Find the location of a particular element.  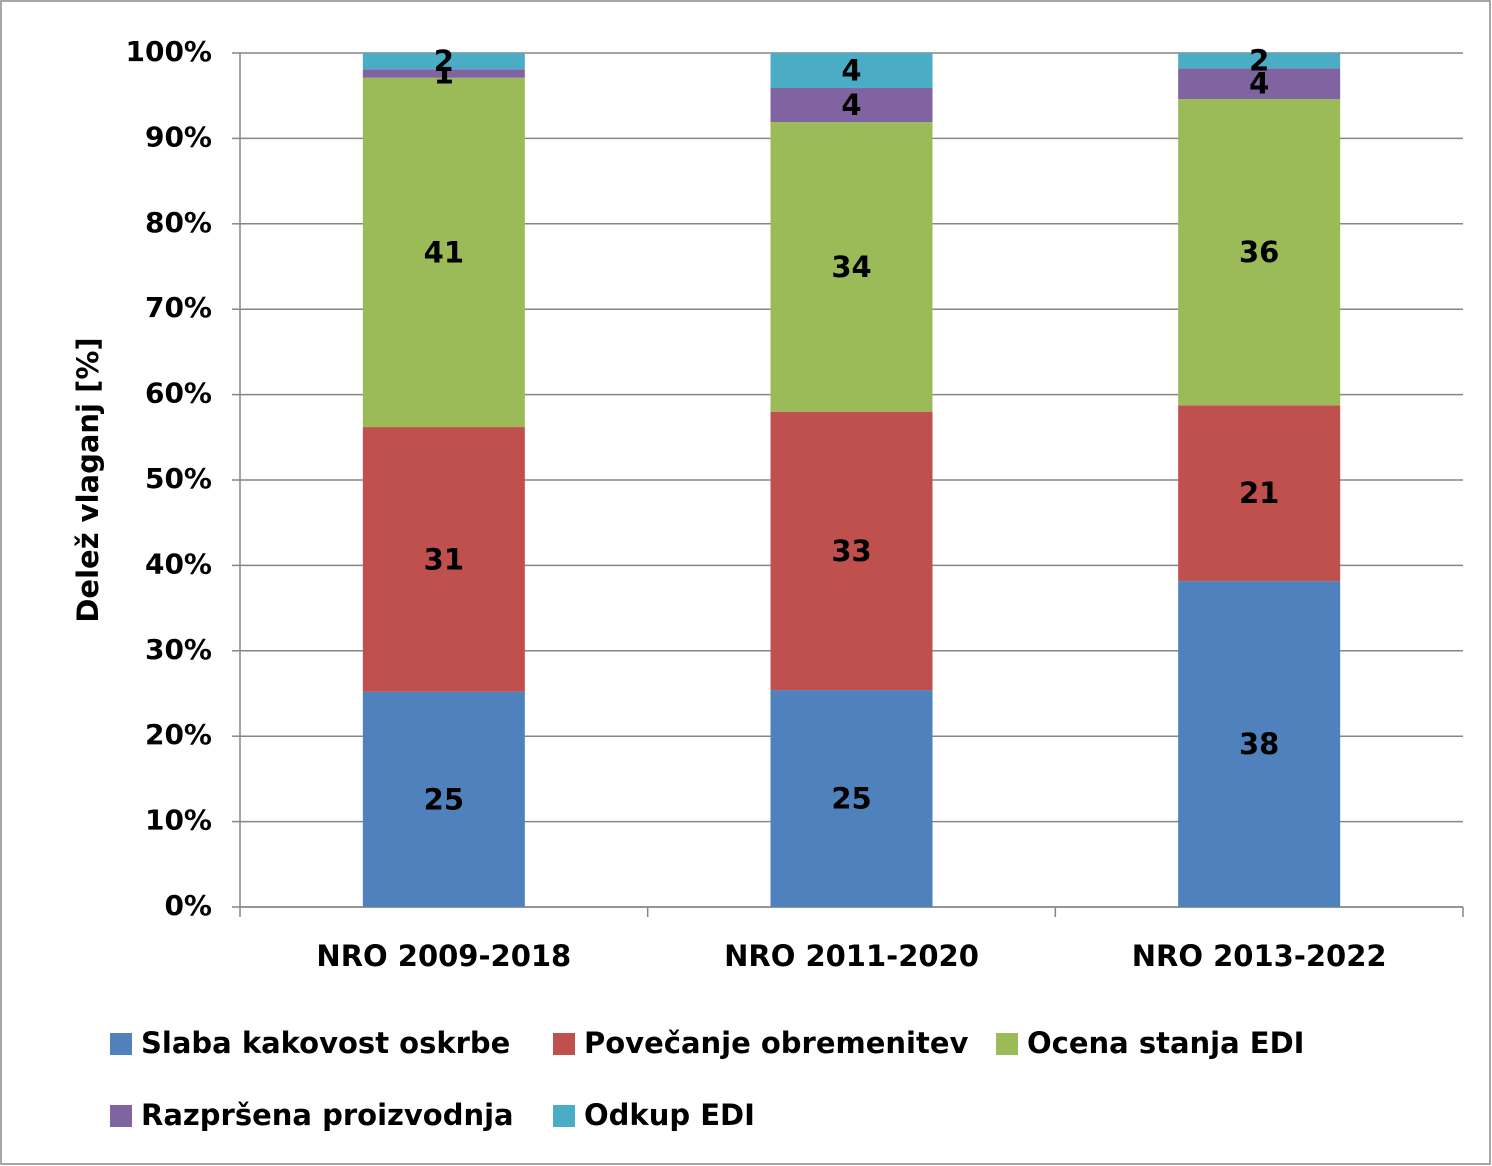

y-tick-label: 80% is located at coordinates (178, 222).